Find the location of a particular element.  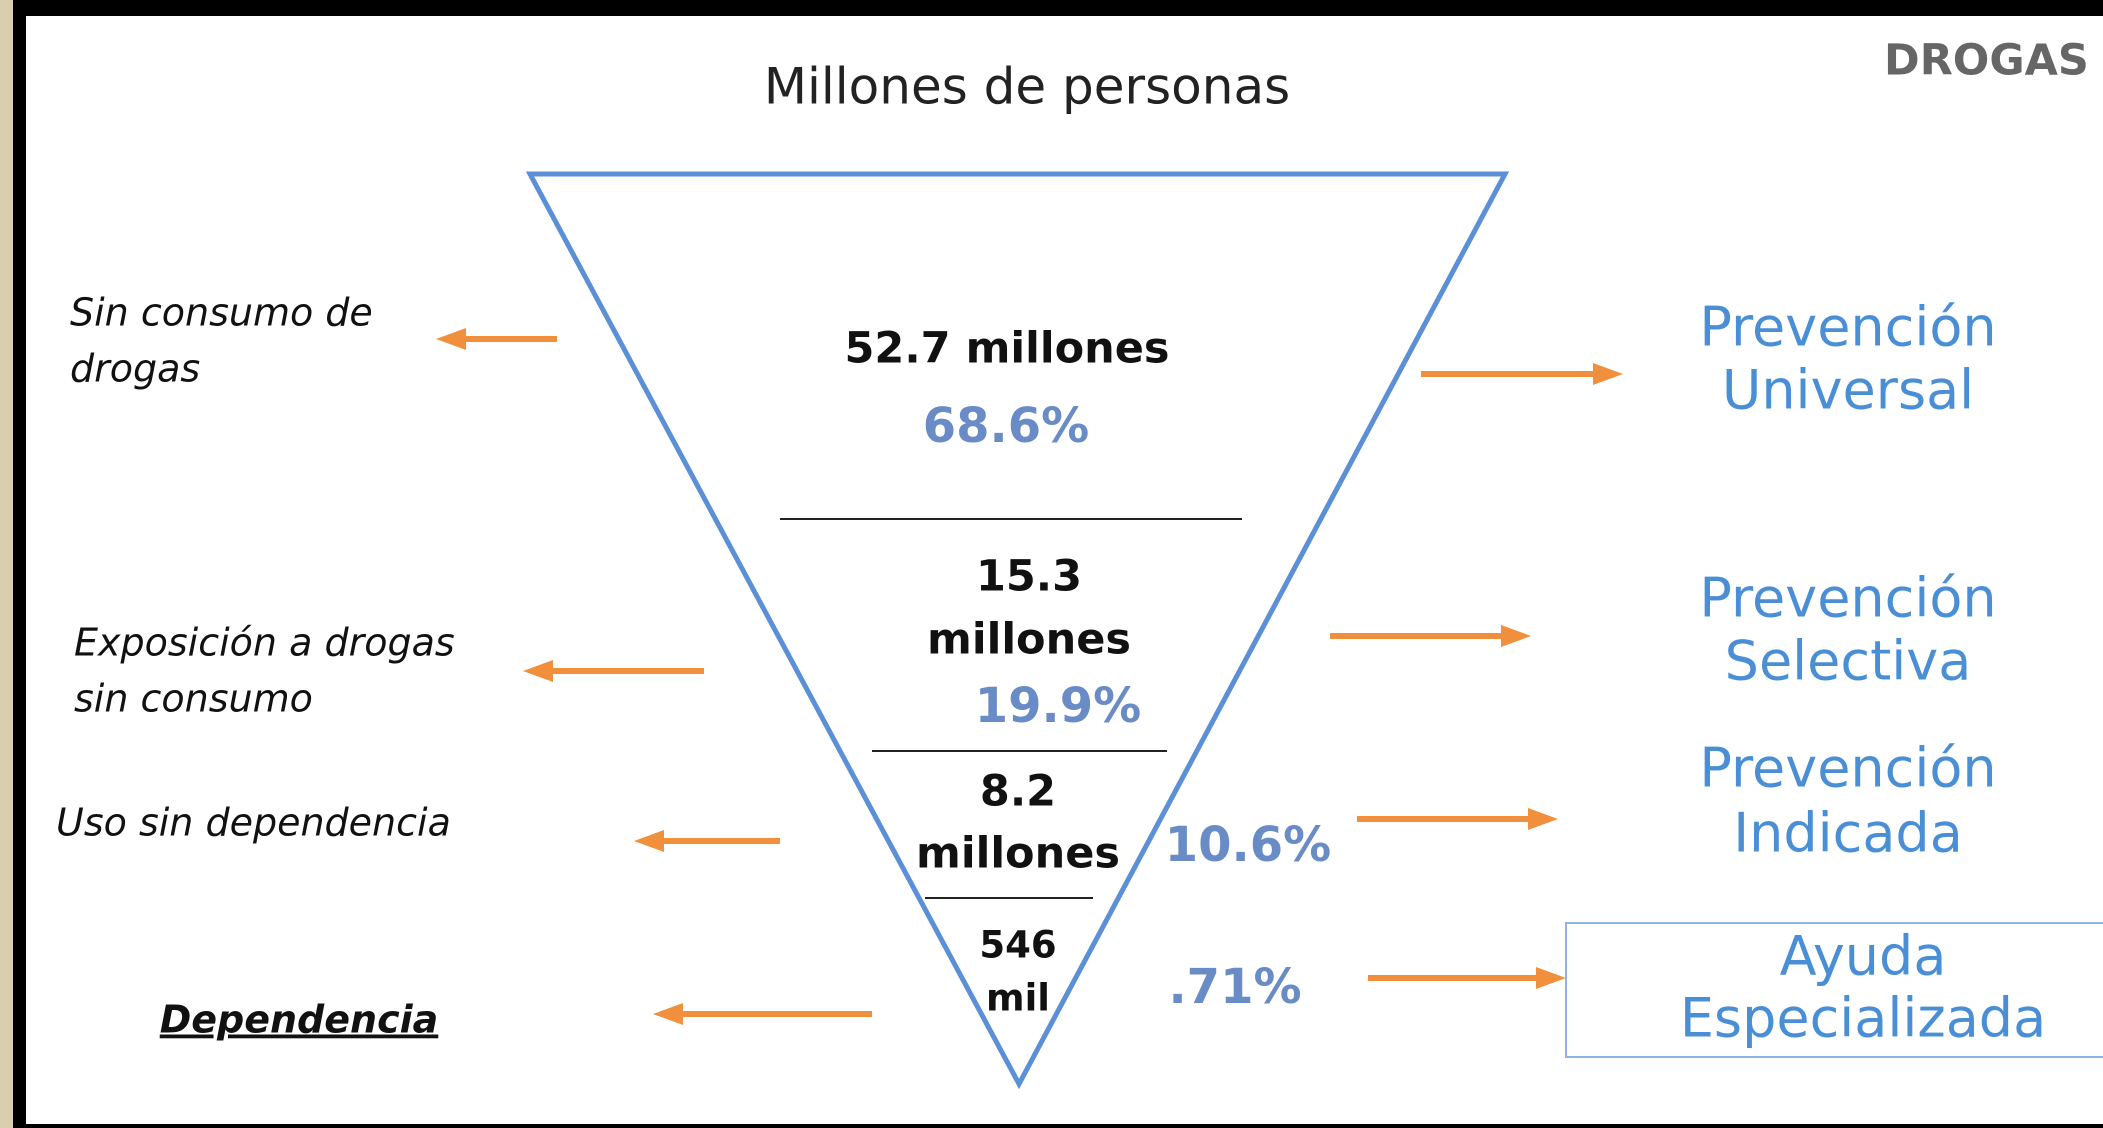

level-count: 15.3 is located at coordinates (1029, 577).